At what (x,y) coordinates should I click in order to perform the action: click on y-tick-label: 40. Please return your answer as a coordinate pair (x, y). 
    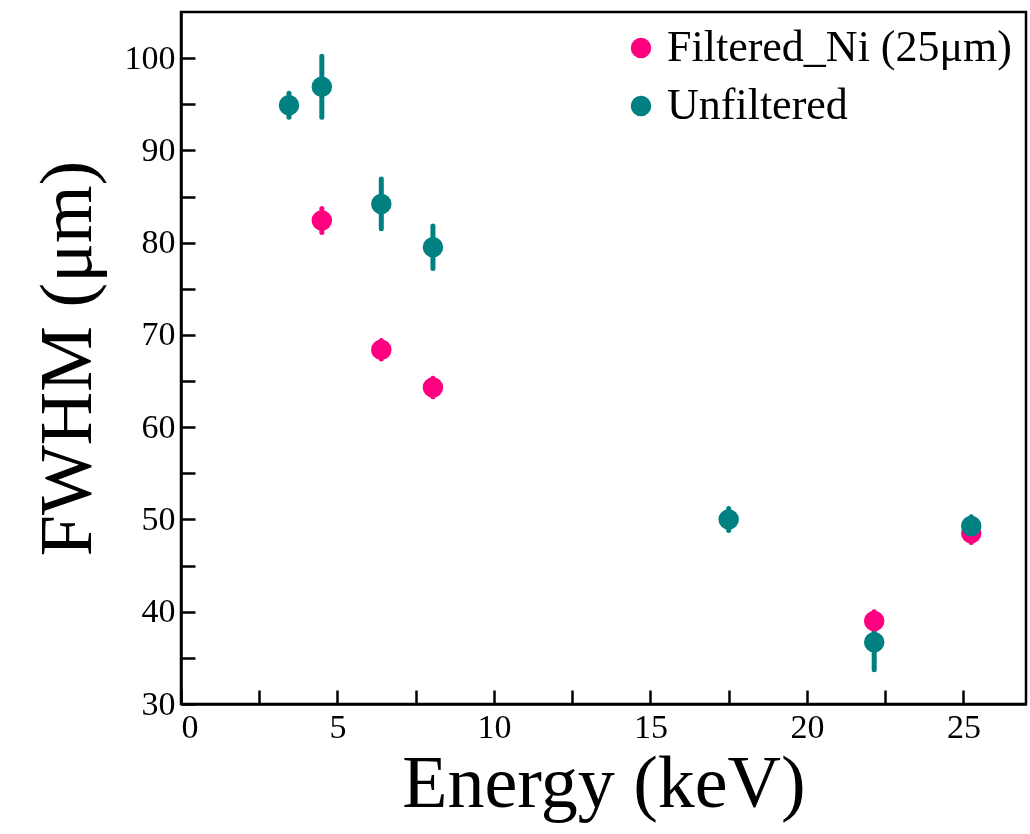
    Looking at the image, I should click on (158, 611).